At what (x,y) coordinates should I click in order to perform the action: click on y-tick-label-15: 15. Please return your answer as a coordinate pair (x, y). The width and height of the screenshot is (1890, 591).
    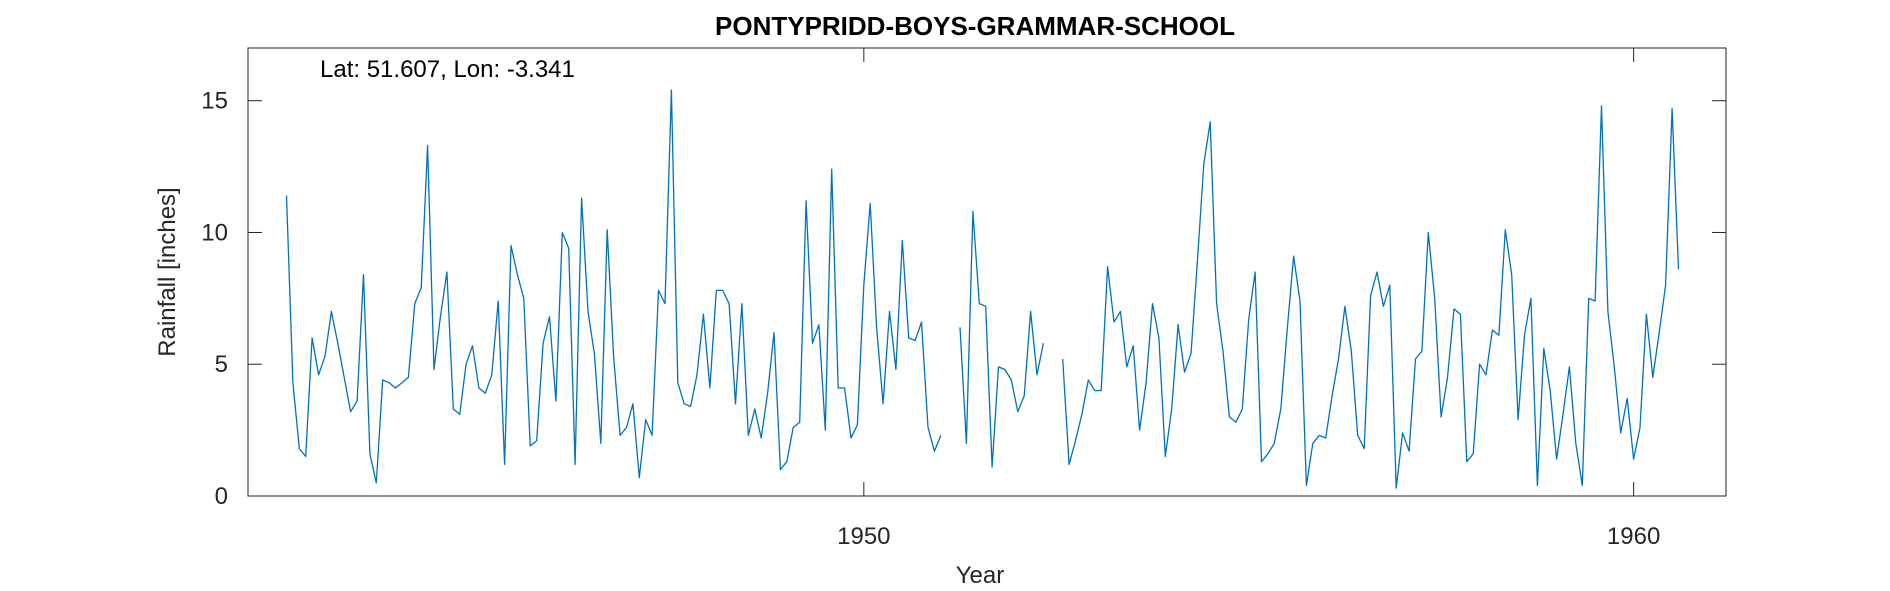
    Looking at the image, I should click on (214, 101).